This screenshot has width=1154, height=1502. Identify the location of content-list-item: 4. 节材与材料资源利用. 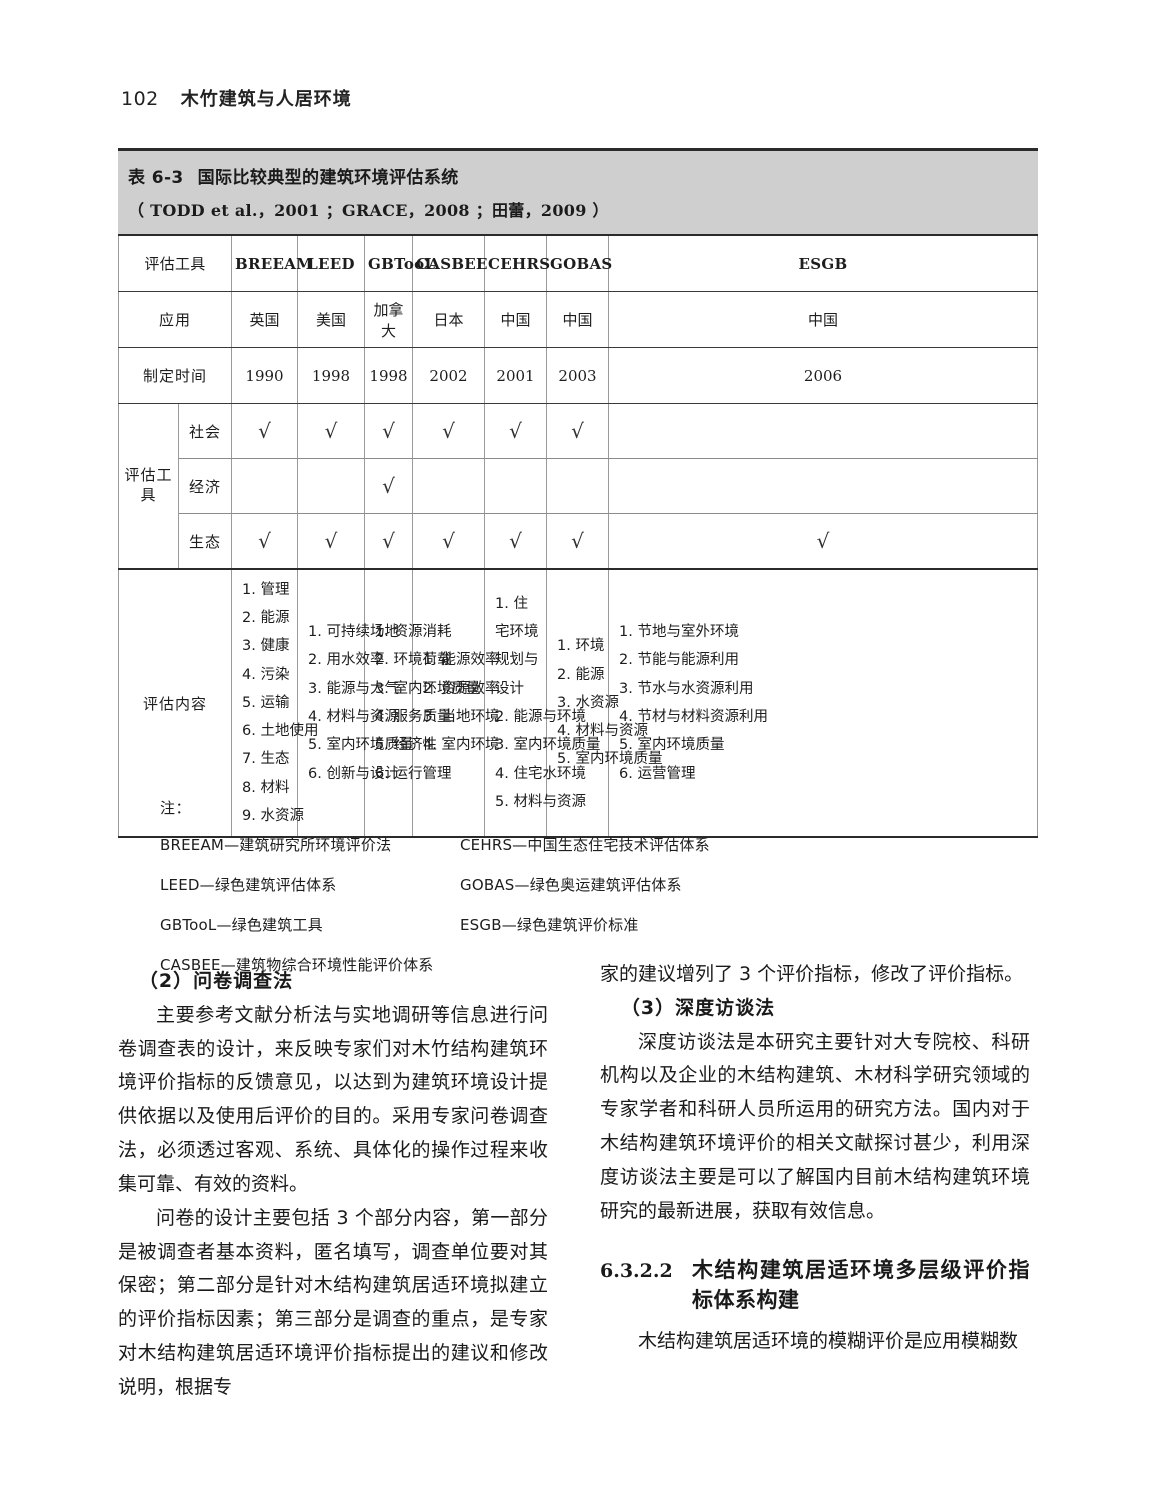
(693, 717).